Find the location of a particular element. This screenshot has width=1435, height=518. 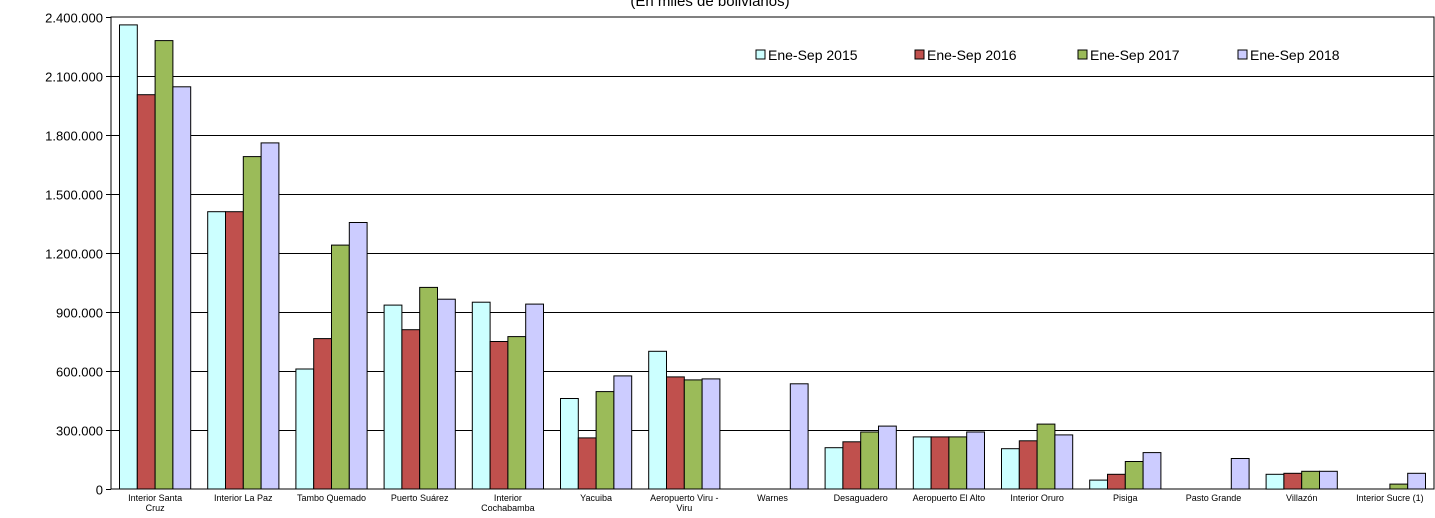

x-tick-label-line: Puerto Suárez is located at coordinates (420, 498).